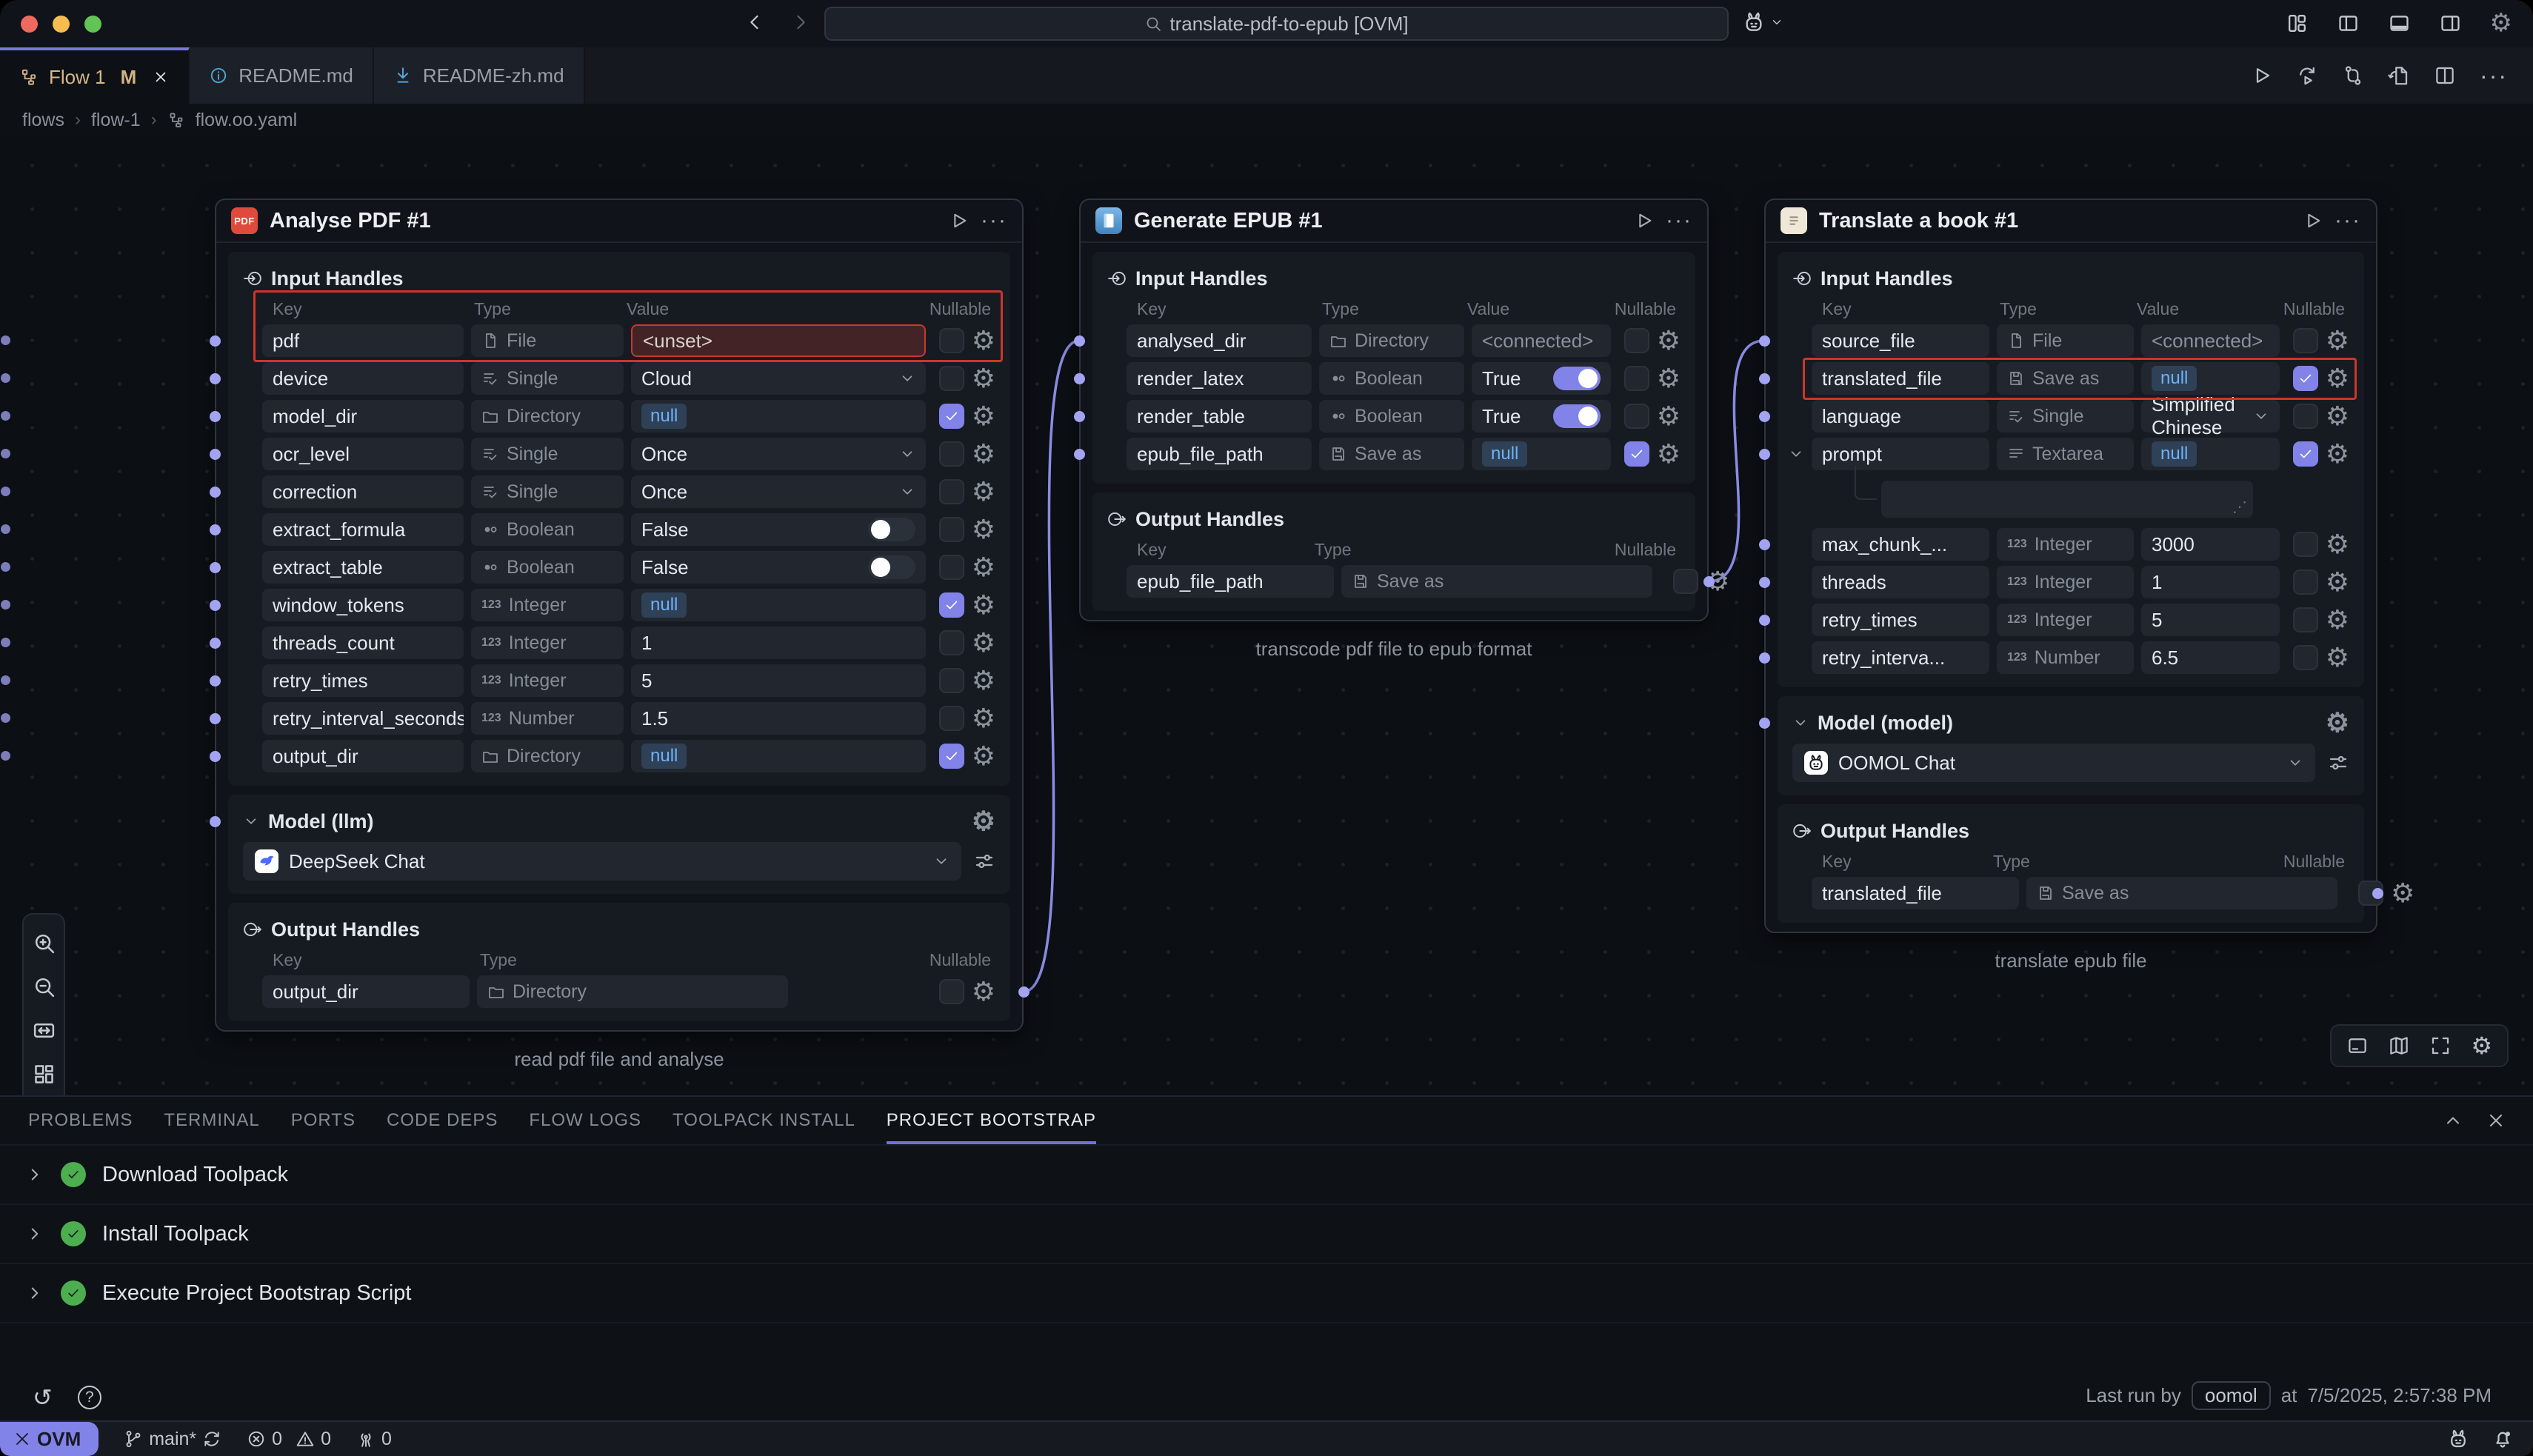 This screenshot has width=2533, height=1456. I want to click on value-cell: False, so click(778, 529).